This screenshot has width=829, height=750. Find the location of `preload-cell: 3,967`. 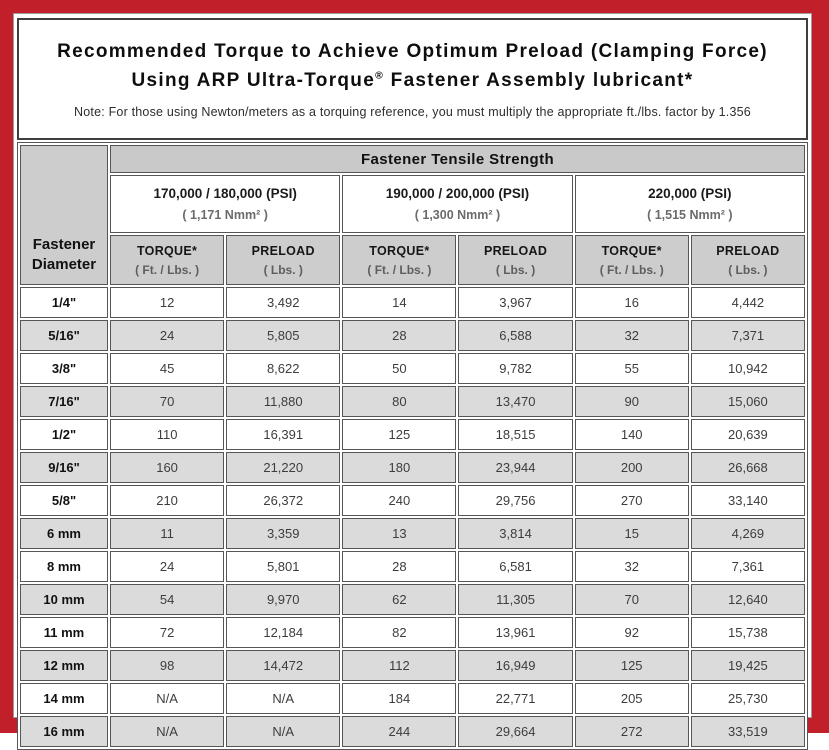

preload-cell: 3,967 is located at coordinates (515, 302).